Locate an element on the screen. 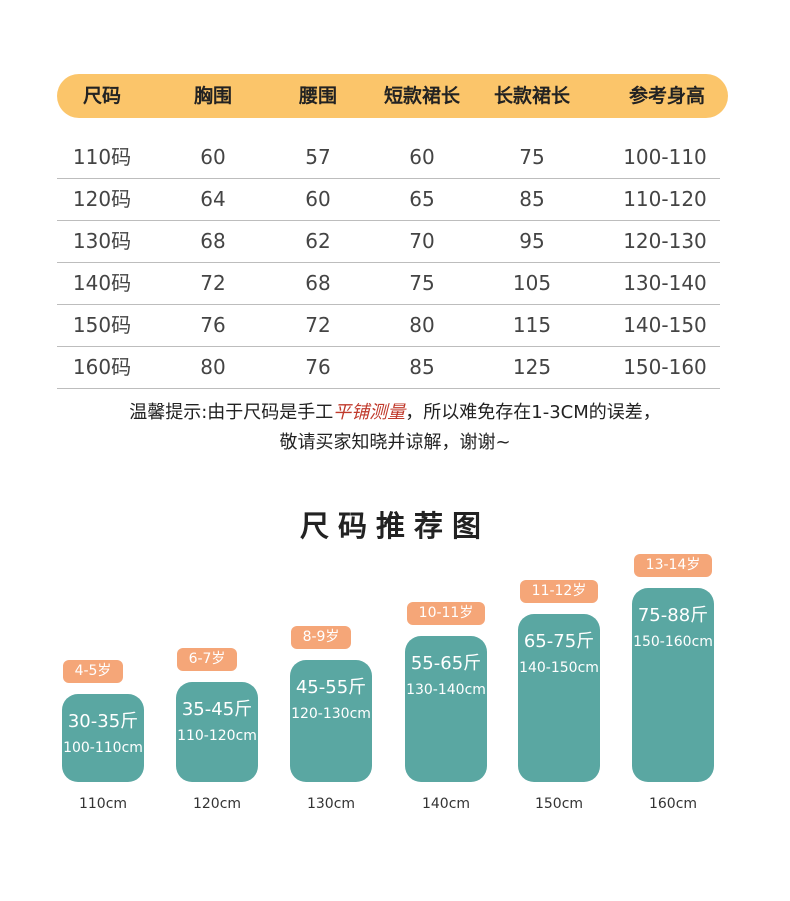 The image size is (790, 901). cell-chest: 80 is located at coordinates (213, 367).